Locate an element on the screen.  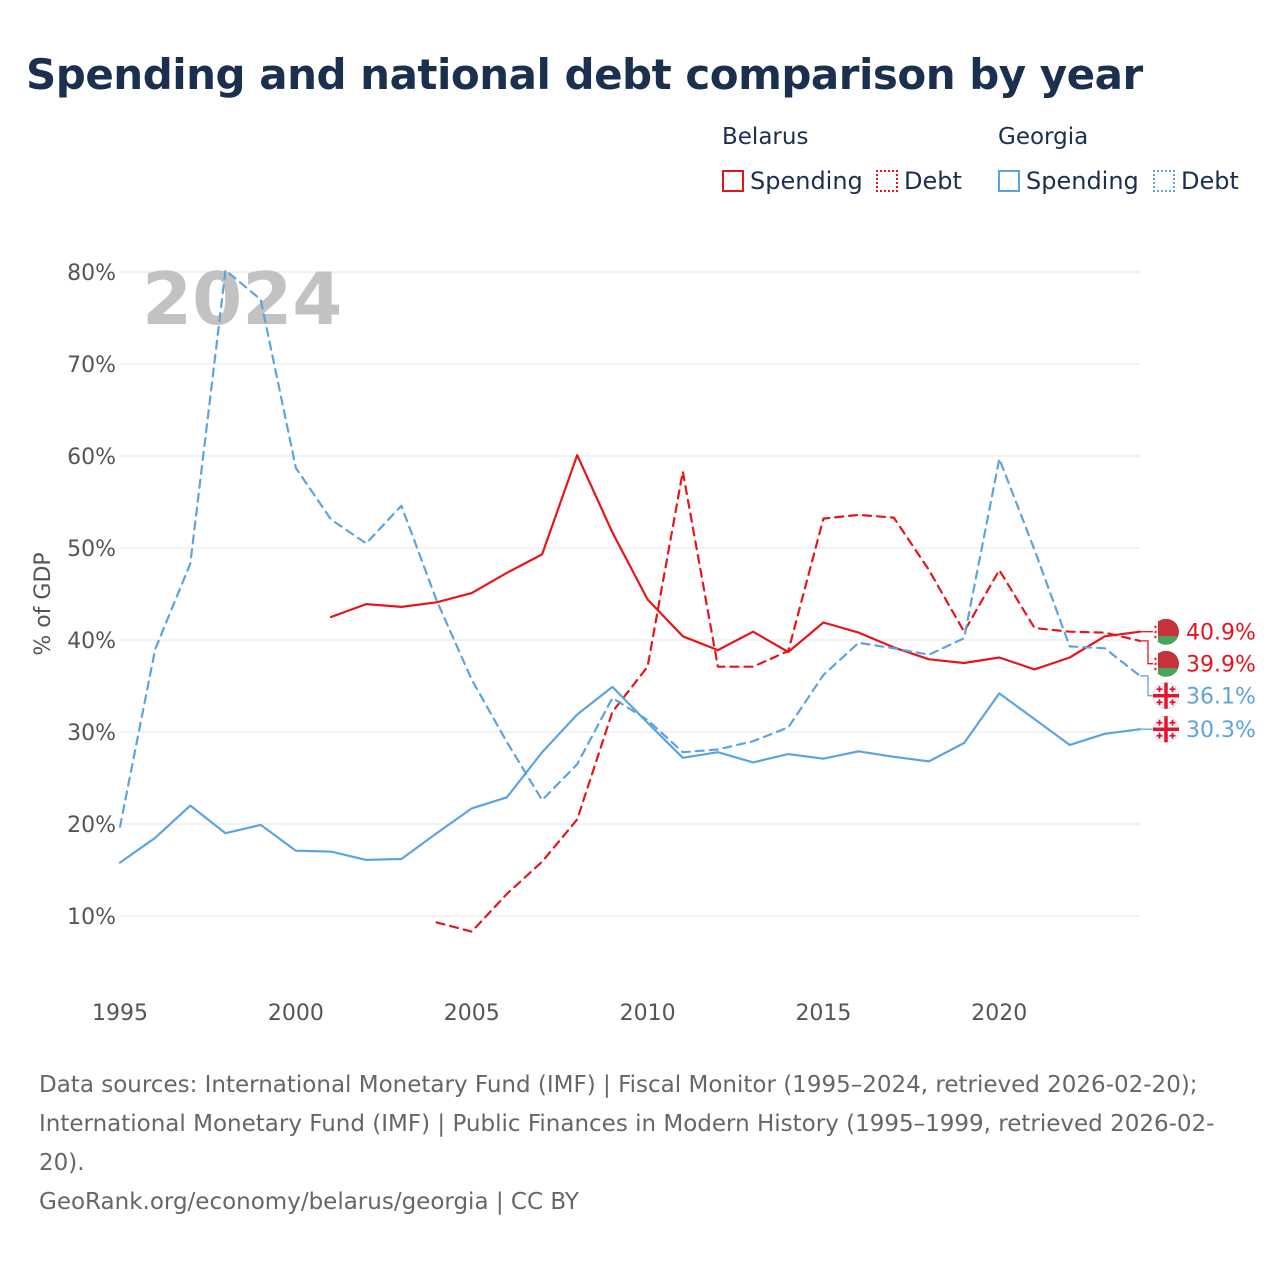
end-label-belarus-debt: 39.9% is located at coordinates (1221, 665).